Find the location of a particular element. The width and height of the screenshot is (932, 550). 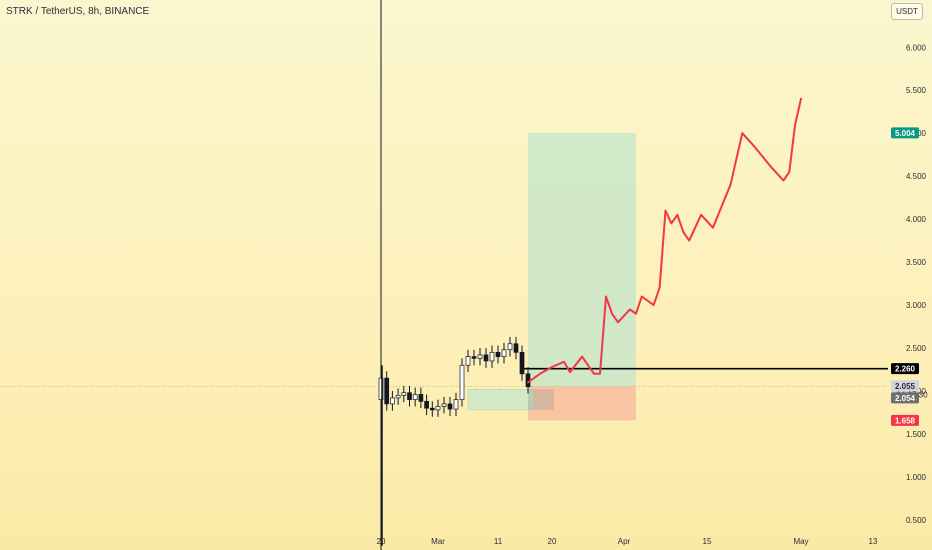

y-tick-label: 1.500 is located at coordinates (916, 434).